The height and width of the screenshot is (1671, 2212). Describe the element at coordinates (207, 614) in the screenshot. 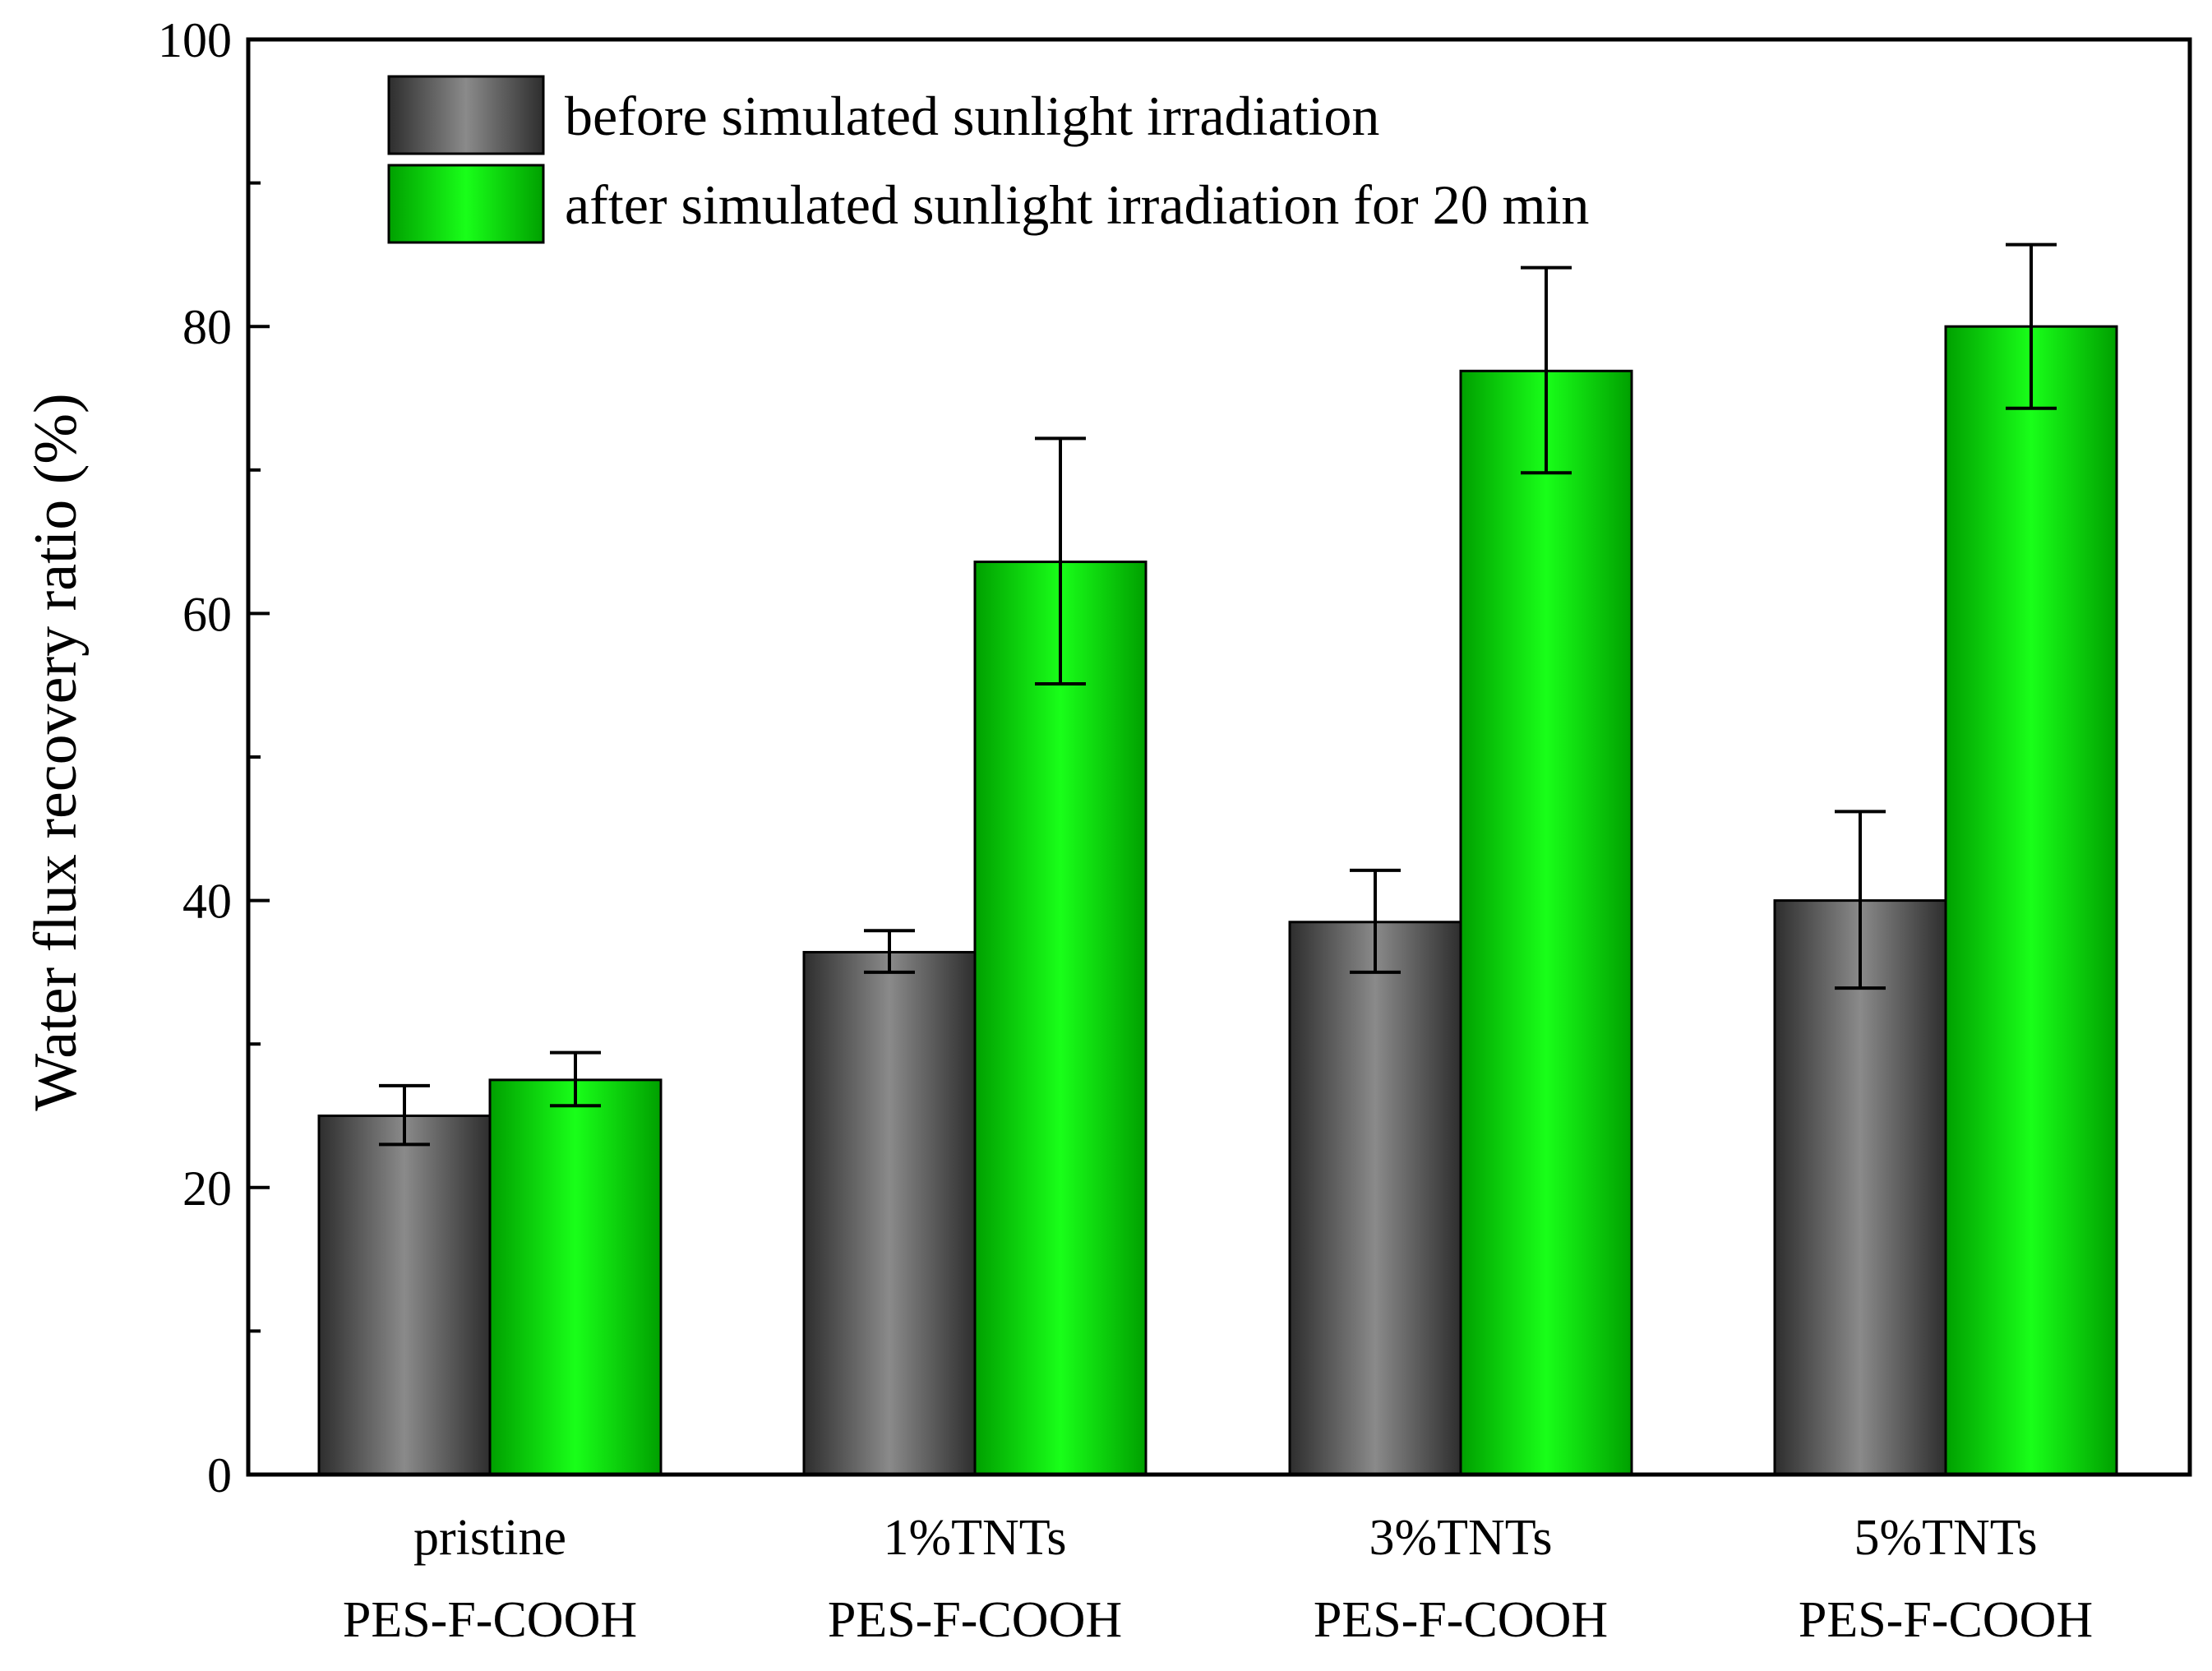

I see `y-tick-label: 60` at that location.